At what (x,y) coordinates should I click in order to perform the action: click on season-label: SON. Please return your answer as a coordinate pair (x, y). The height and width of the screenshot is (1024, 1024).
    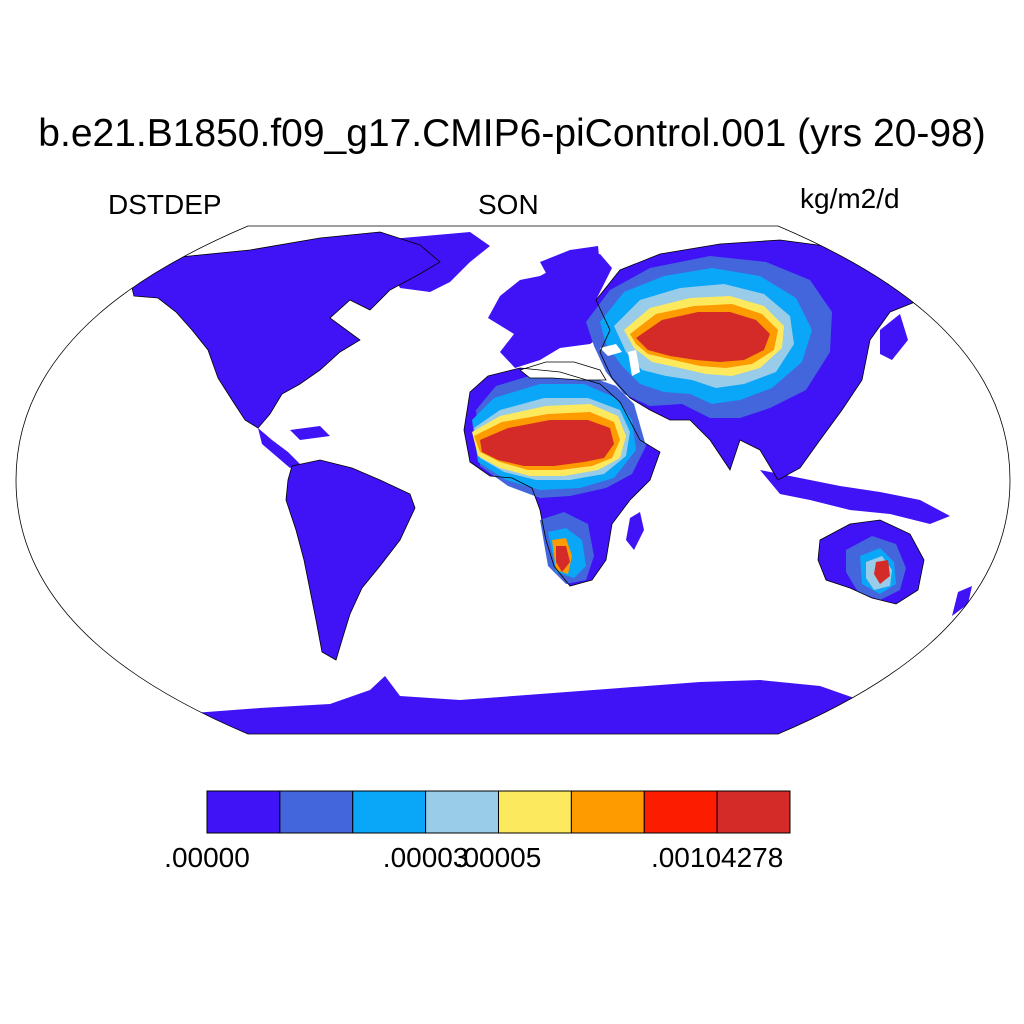
    Looking at the image, I should click on (508, 204).